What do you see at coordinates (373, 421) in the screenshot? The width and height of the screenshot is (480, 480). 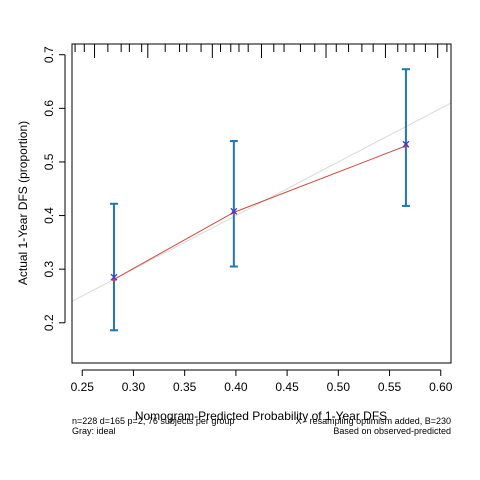 I see `footnote-right-1: X - resampling optimism added, B=230` at bounding box center [373, 421].